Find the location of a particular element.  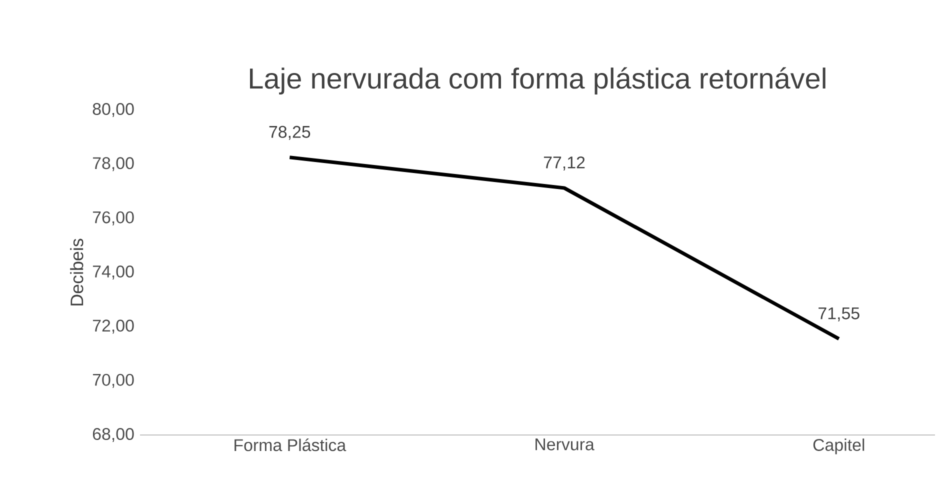

y-tick-label: 72,00 is located at coordinates (113, 327).